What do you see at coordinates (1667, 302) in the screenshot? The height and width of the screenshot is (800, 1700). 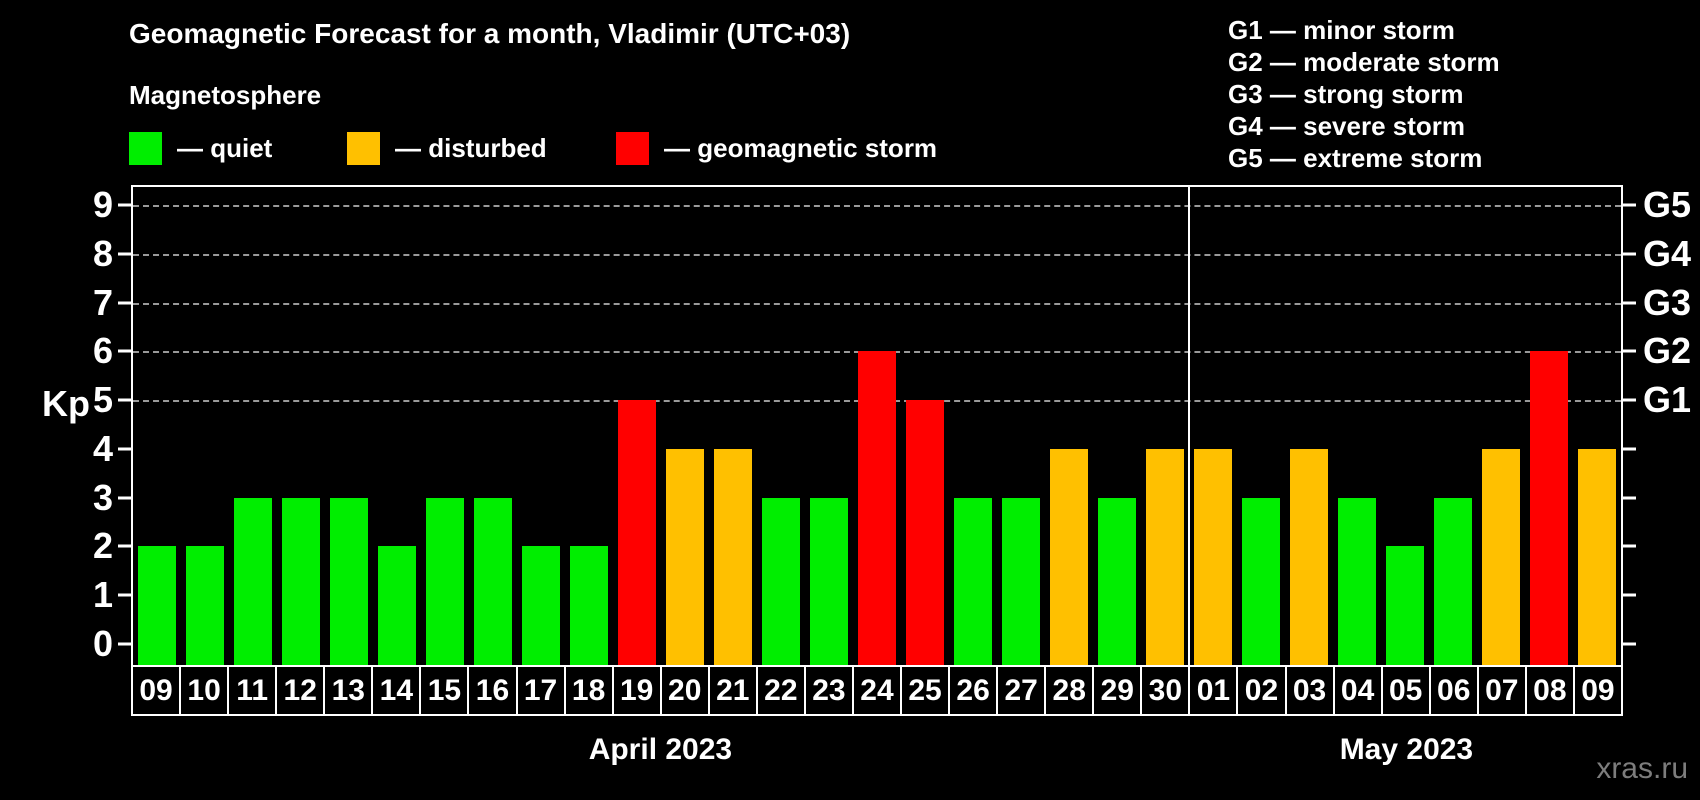 I see `g-scale-label: G3` at bounding box center [1667, 302].